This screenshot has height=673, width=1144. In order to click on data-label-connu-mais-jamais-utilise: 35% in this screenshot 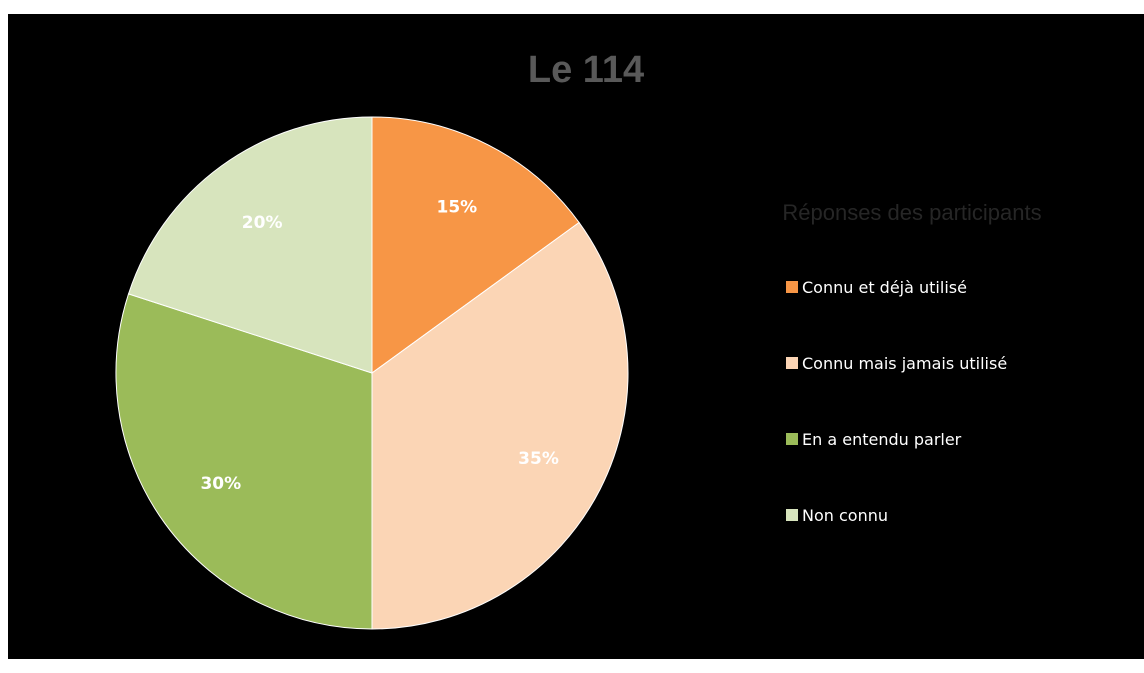, I will do `click(538, 459)`.